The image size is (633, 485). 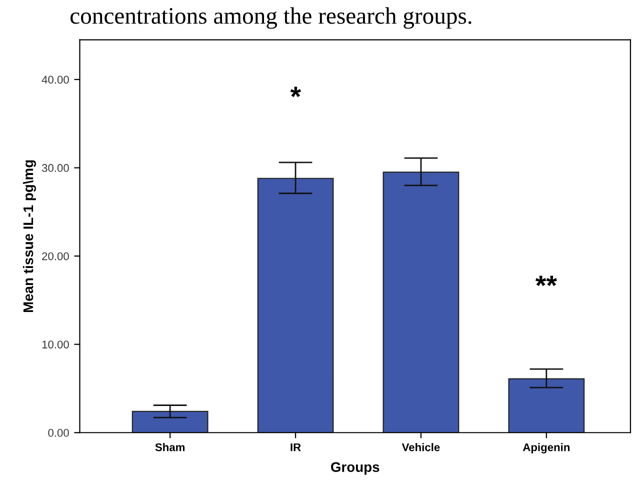 I want to click on y-tick-label: 0.00, so click(x=58, y=432).